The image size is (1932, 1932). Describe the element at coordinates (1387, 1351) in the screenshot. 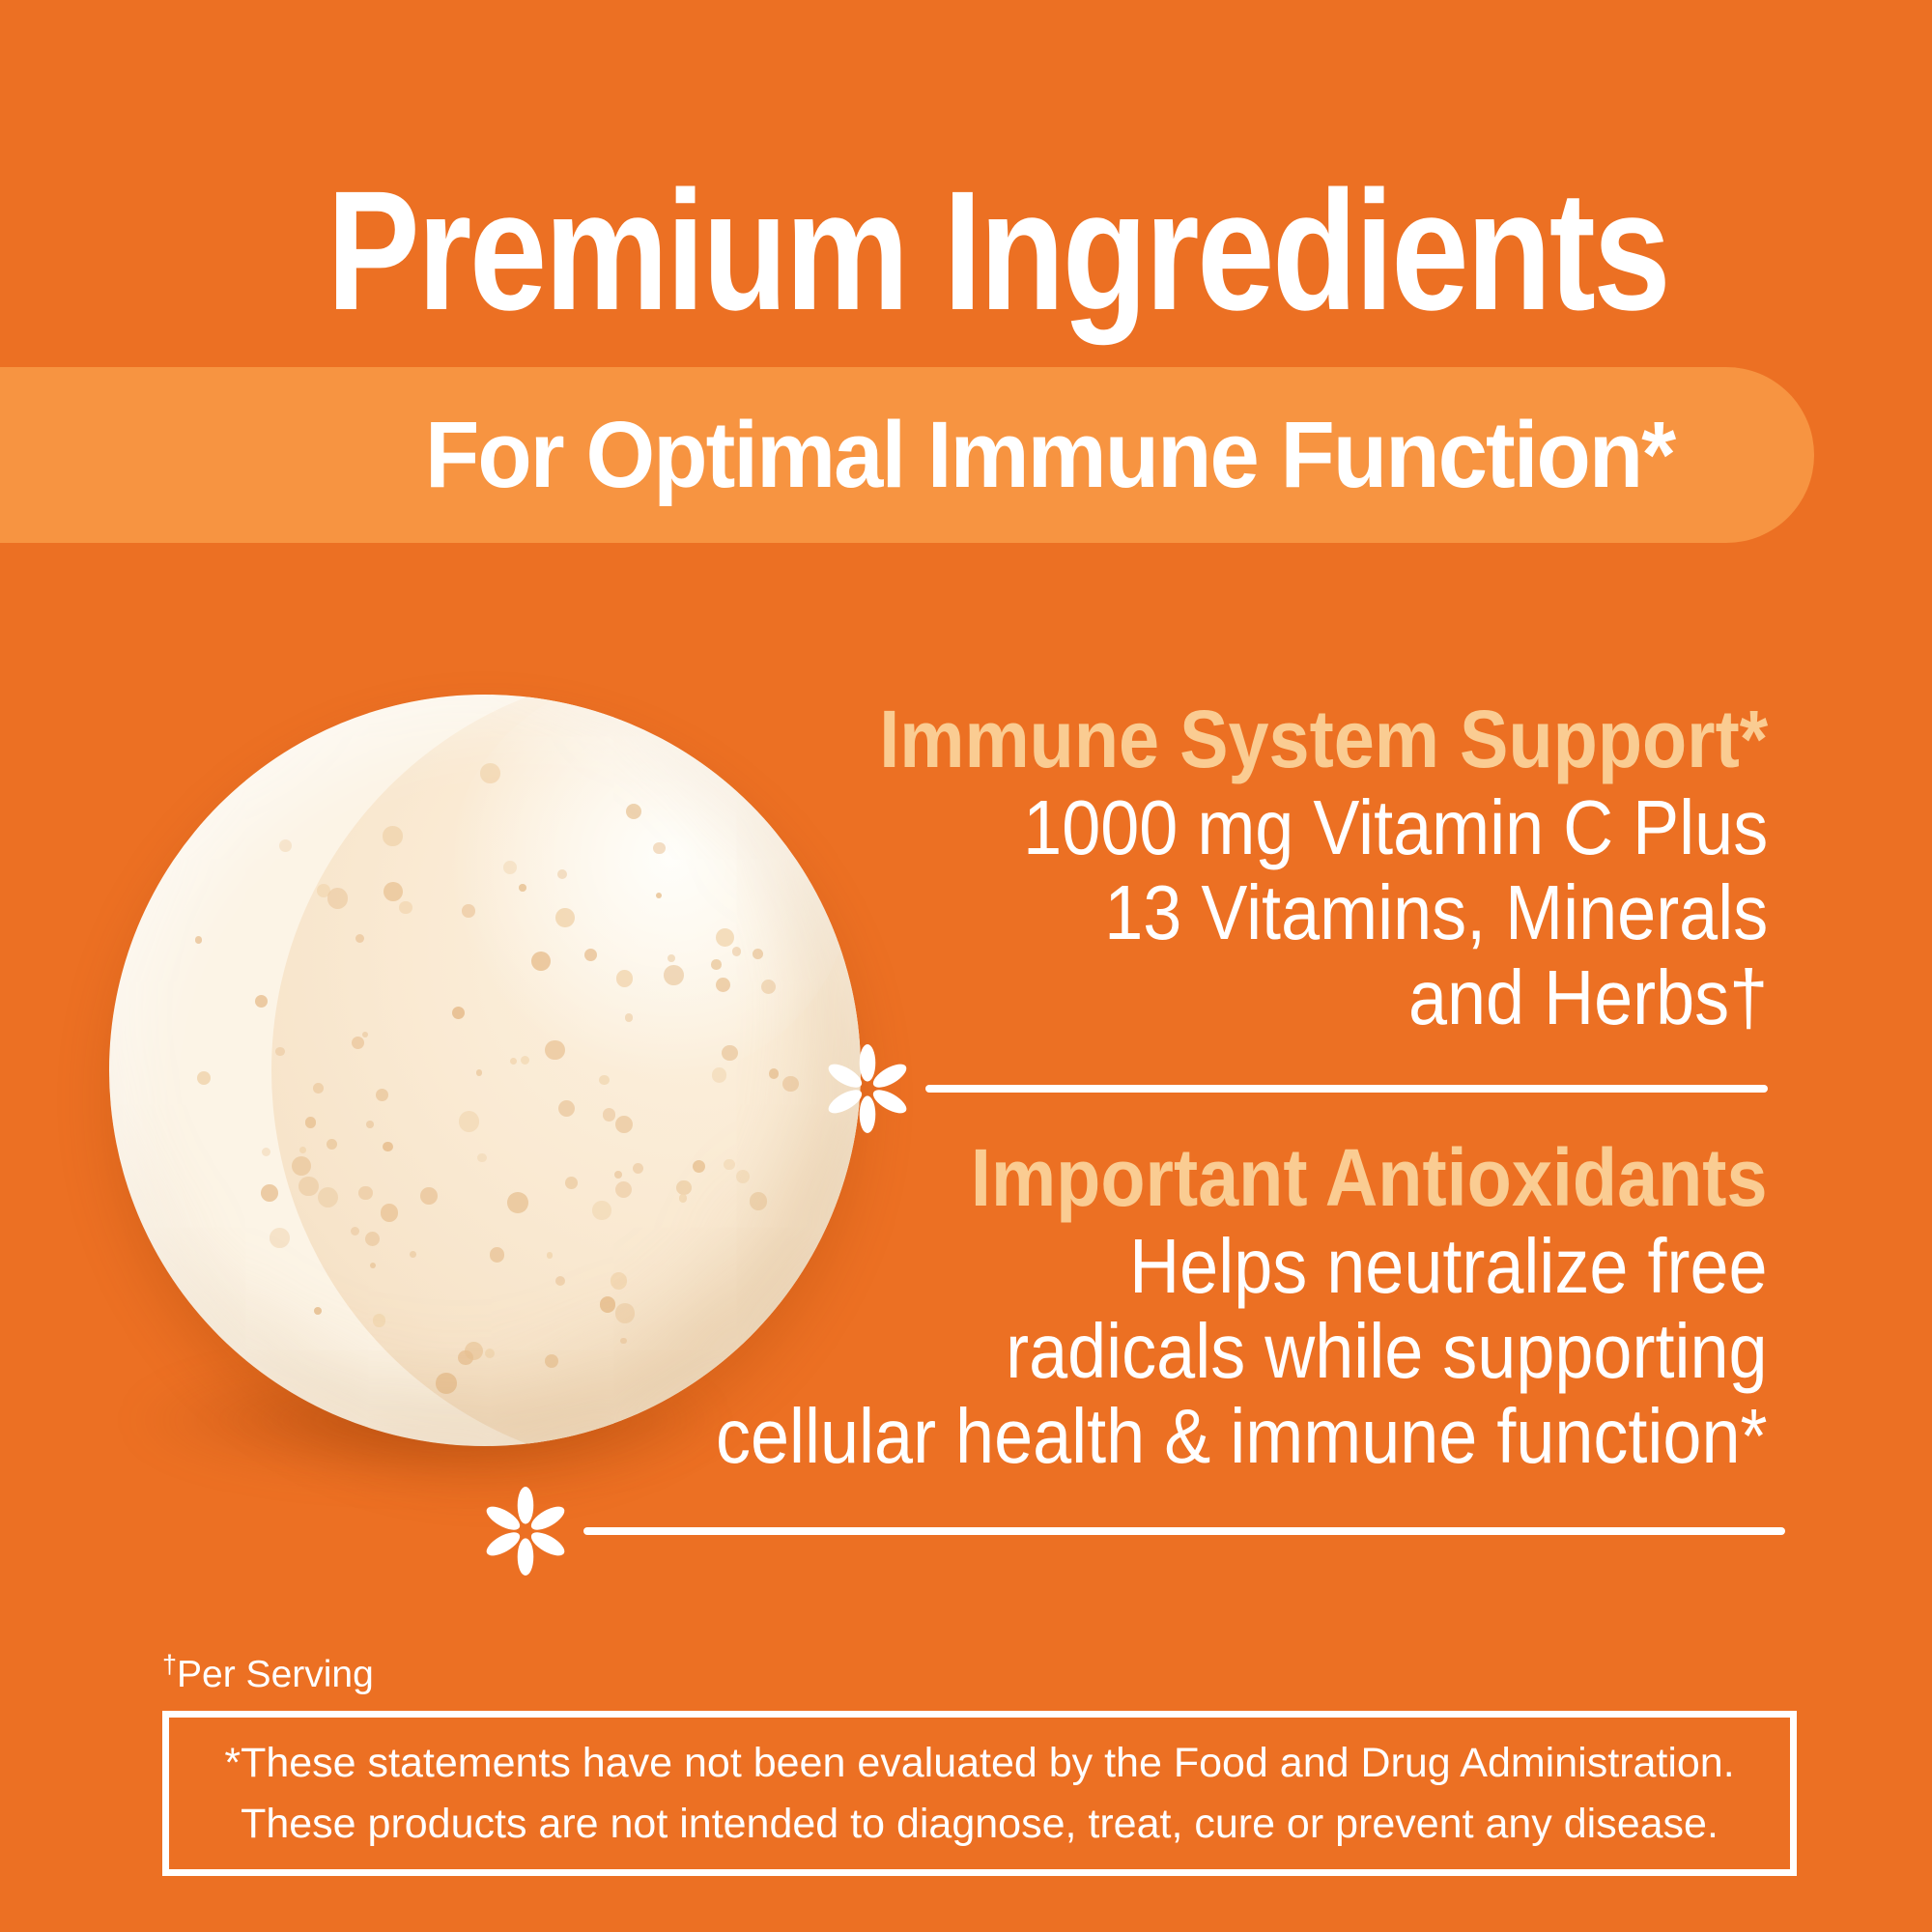

I see `antioxidants-line: radicals while supporting` at that location.